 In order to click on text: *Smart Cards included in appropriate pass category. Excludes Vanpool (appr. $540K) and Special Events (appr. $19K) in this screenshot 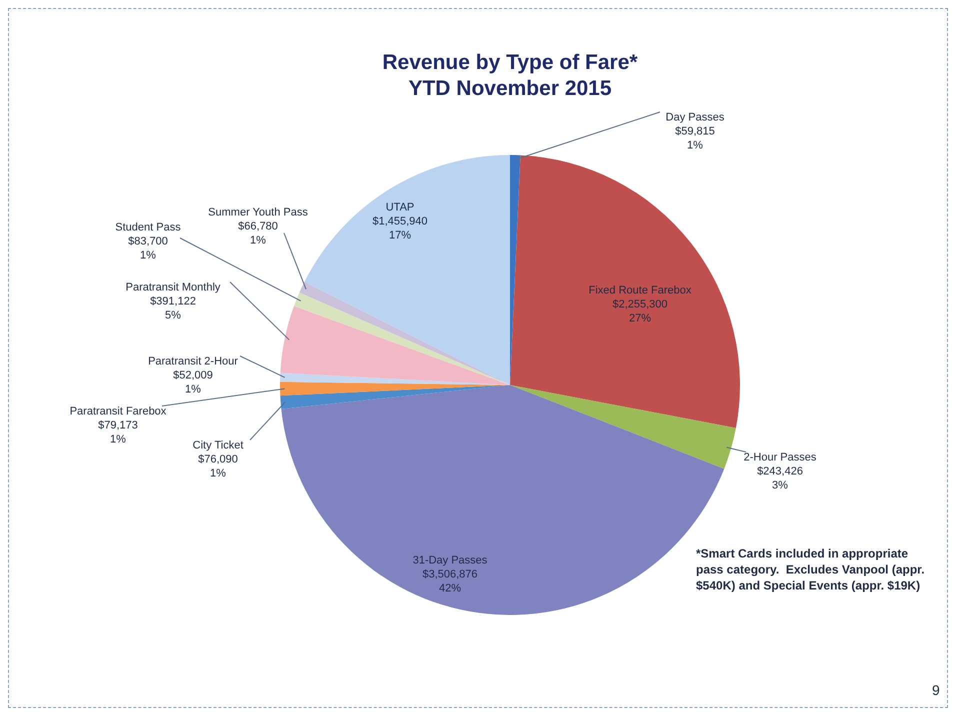, I will do `click(810, 569)`.